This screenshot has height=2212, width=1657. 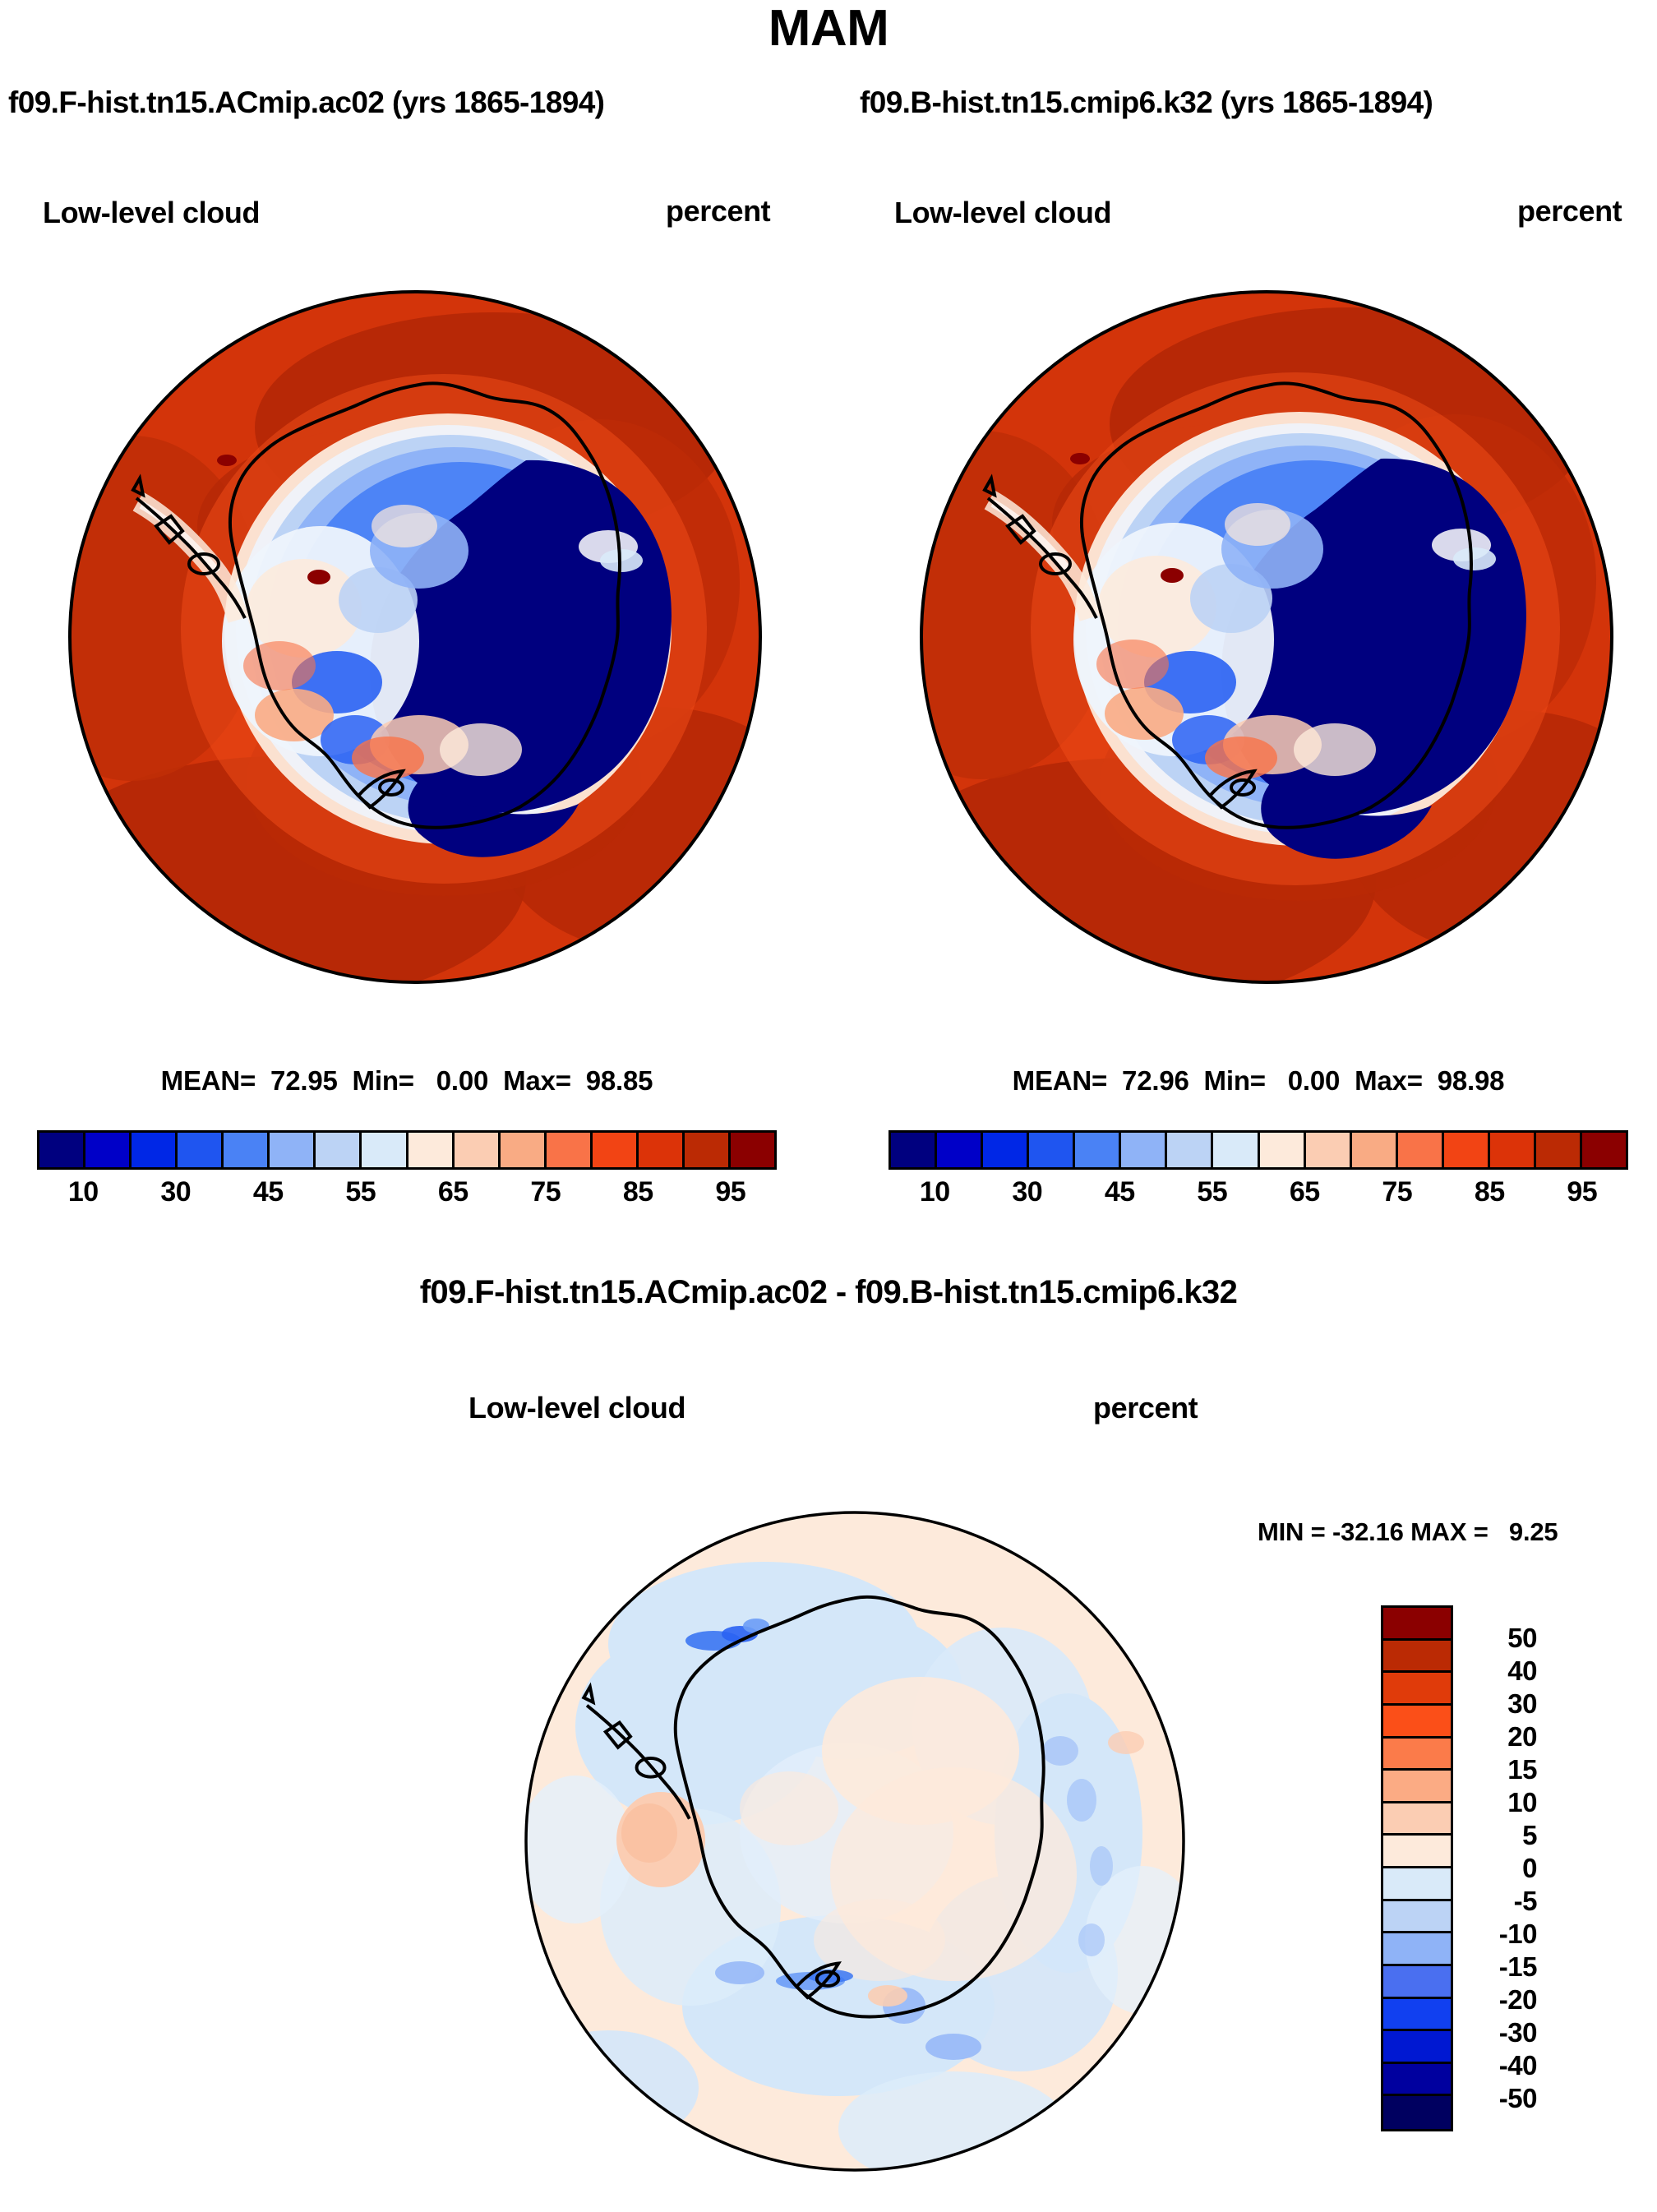 I want to click on top-right-colorbar-cells, so click(x=1258, y=1150).